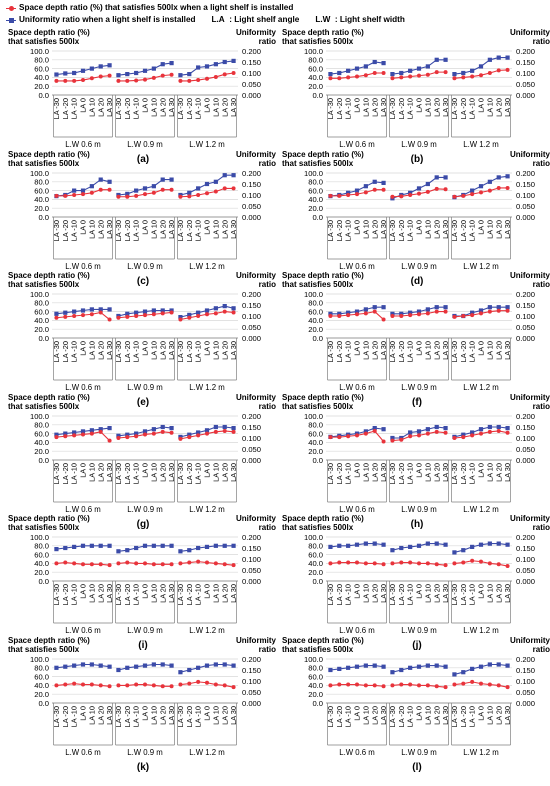 This screenshot has height=786, width=550. Describe the element at coordinates (251, 459) in the screenshot. I see `y2-tick-label: 0.000` at that location.